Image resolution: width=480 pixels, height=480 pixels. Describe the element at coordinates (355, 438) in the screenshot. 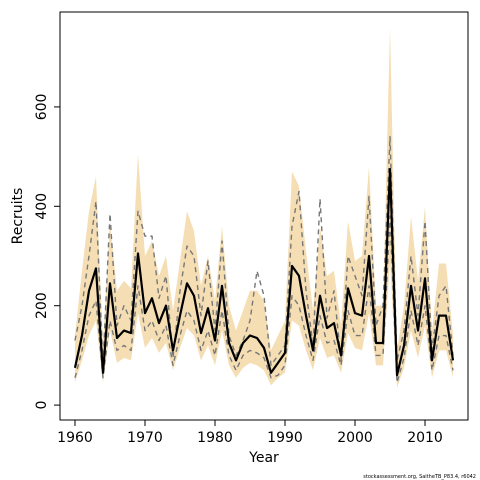

I see `x-tick-label: 2000` at that location.